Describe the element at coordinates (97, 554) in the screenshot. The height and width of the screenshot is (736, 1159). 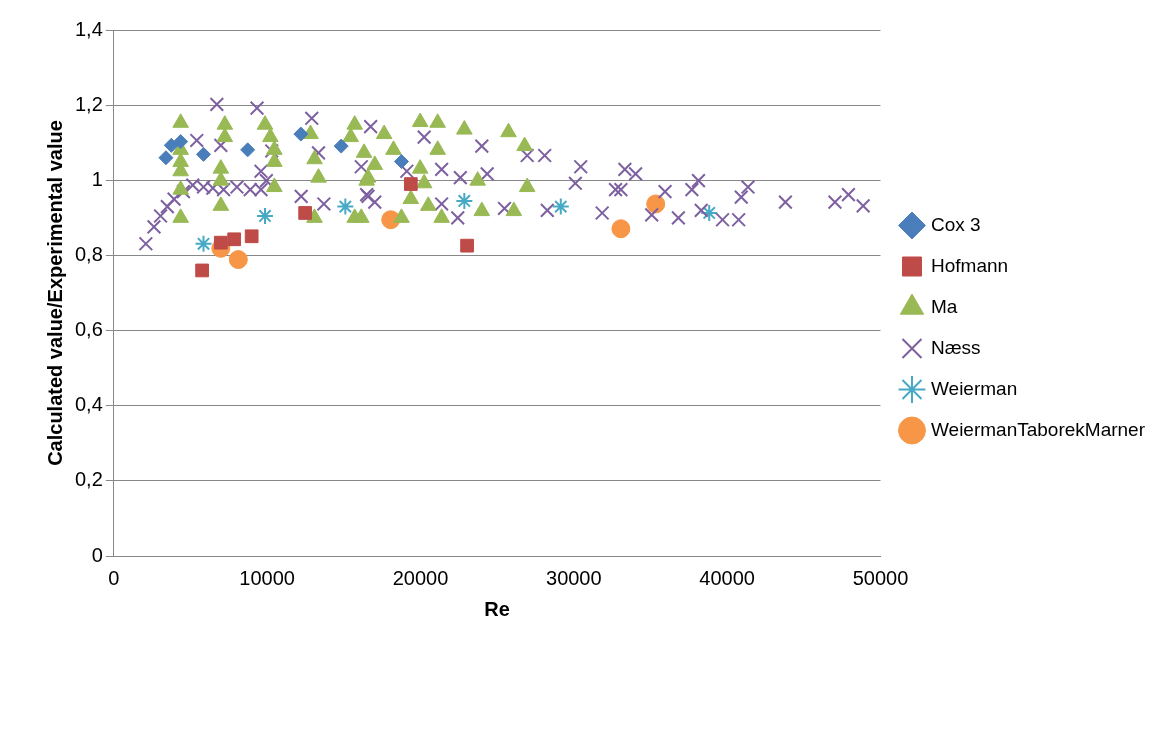
I see `y-tick-label: 0` at that location.